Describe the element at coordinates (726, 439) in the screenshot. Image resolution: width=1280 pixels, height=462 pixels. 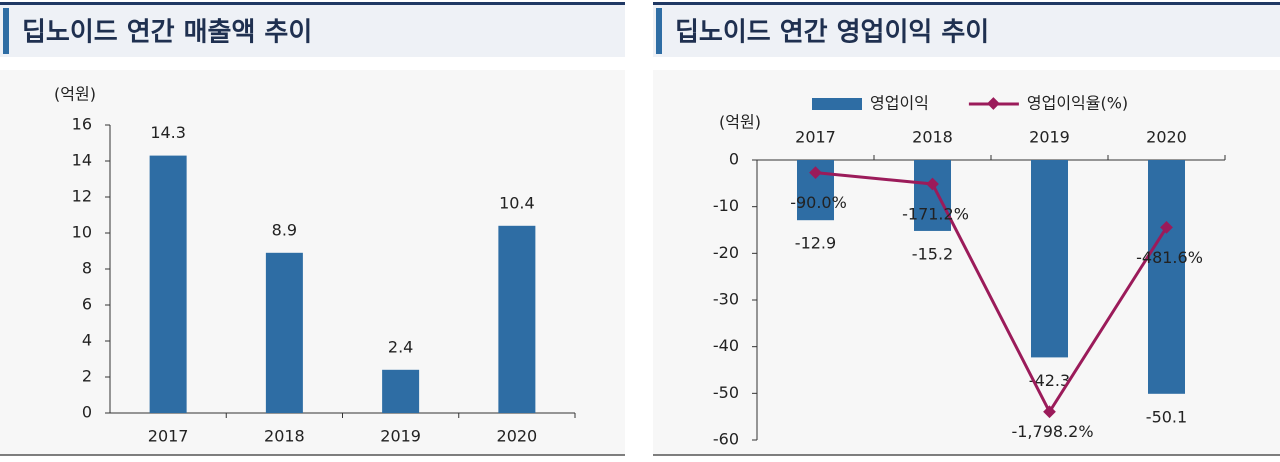
I see `y-tick-label: -60` at that location.